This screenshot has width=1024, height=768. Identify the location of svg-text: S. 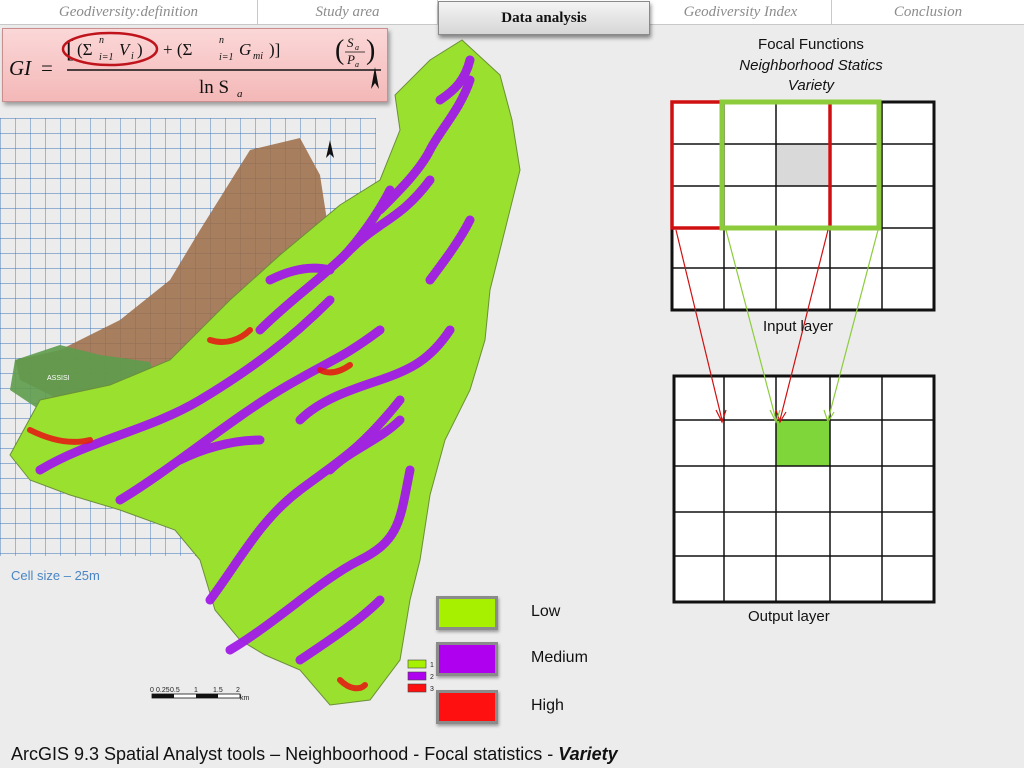
(350, 42).